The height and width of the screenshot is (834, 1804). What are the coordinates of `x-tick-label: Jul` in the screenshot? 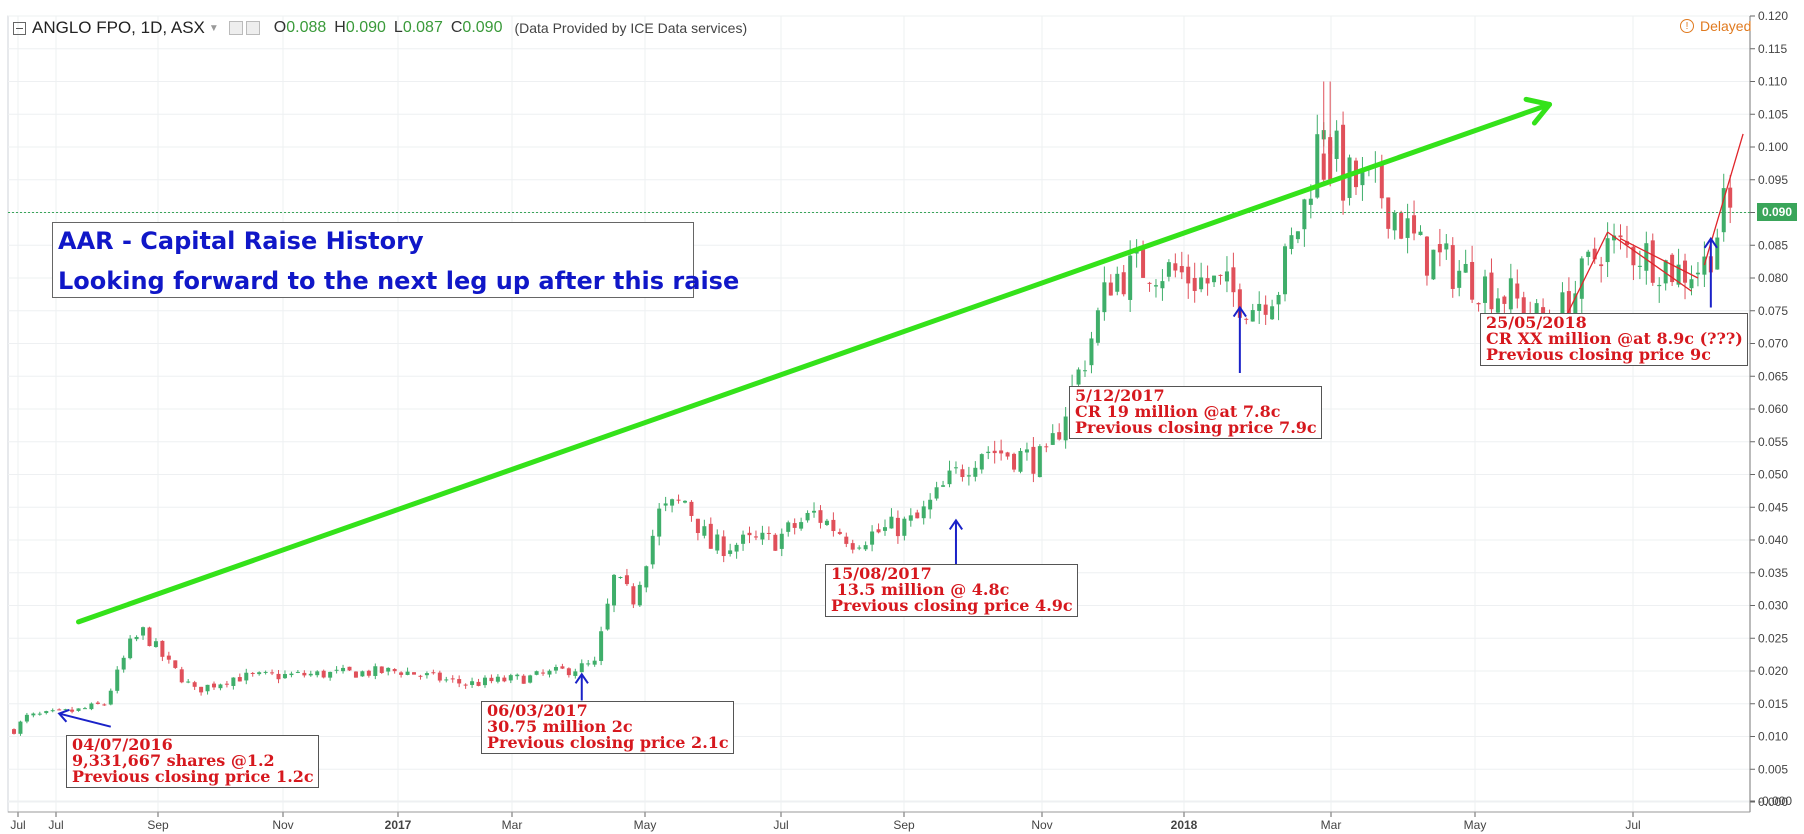 It's located at (1632, 825).